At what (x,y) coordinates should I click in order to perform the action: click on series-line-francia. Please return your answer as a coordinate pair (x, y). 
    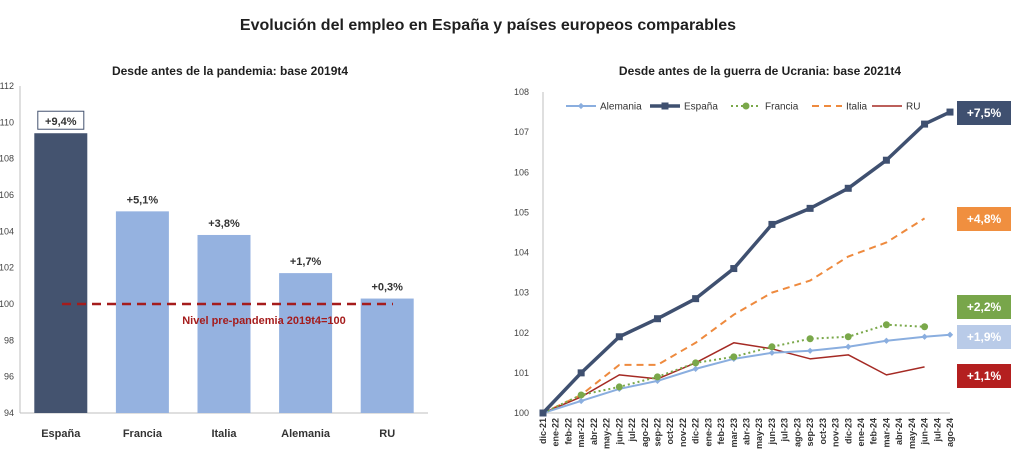
    Looking at the image, I should click on (733, 368).